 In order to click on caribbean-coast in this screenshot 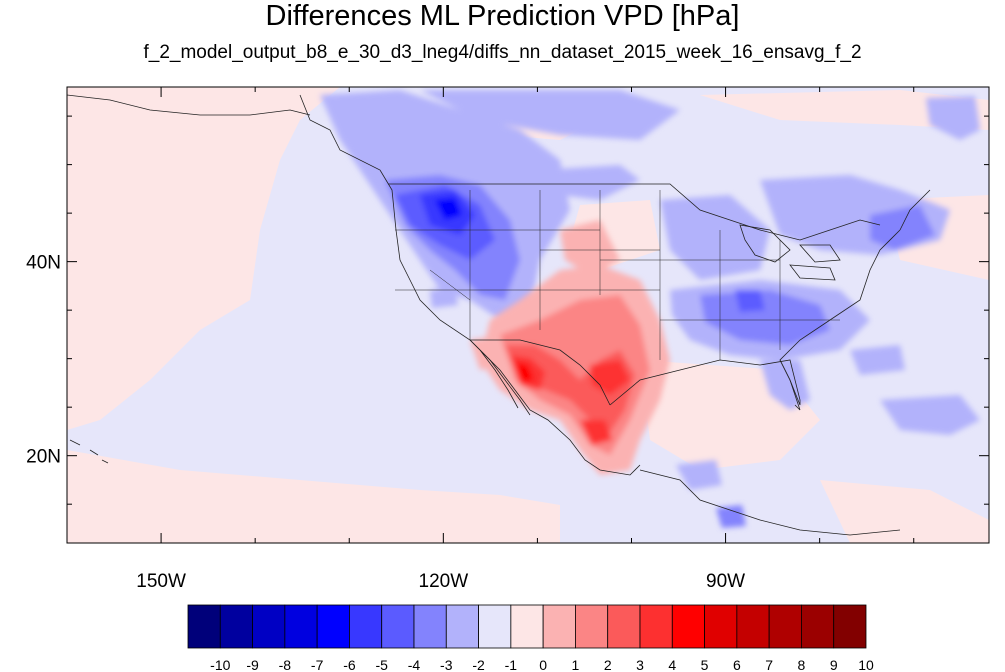, I will do `click(770, 502)`.